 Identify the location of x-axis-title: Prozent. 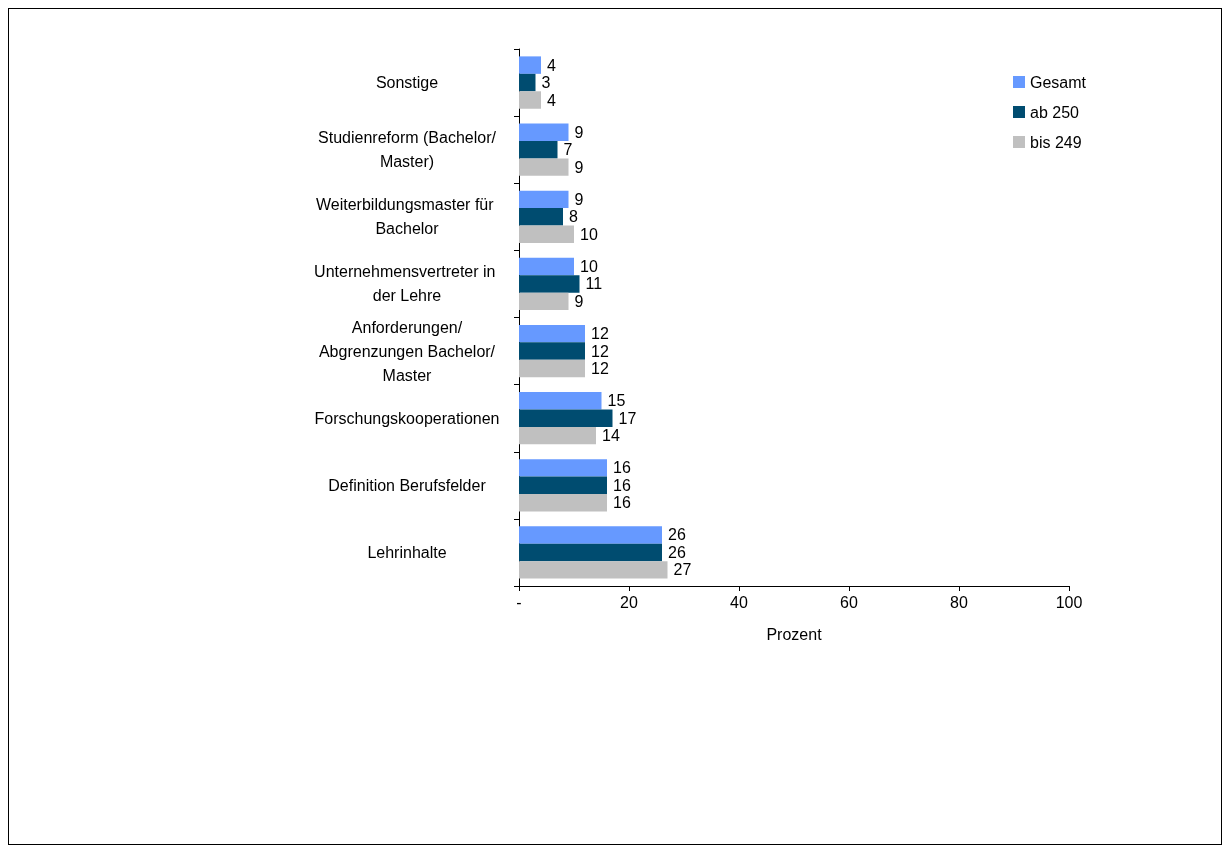
(794, 634).